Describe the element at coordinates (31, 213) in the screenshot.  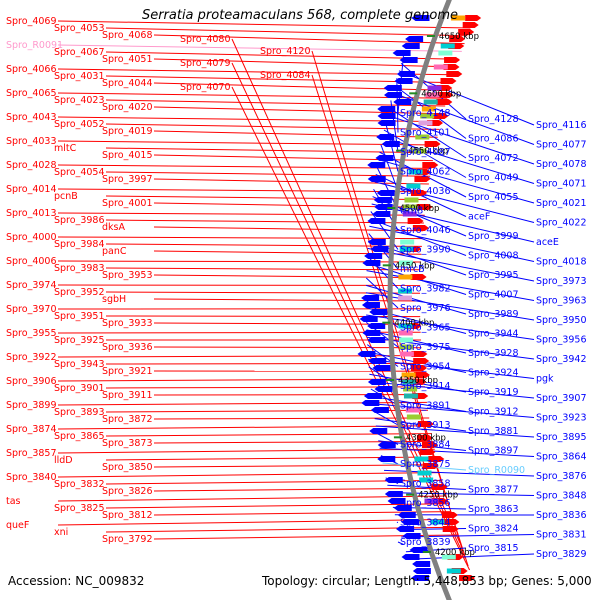
I see `left-gene-label: Spro_4013` at that location.